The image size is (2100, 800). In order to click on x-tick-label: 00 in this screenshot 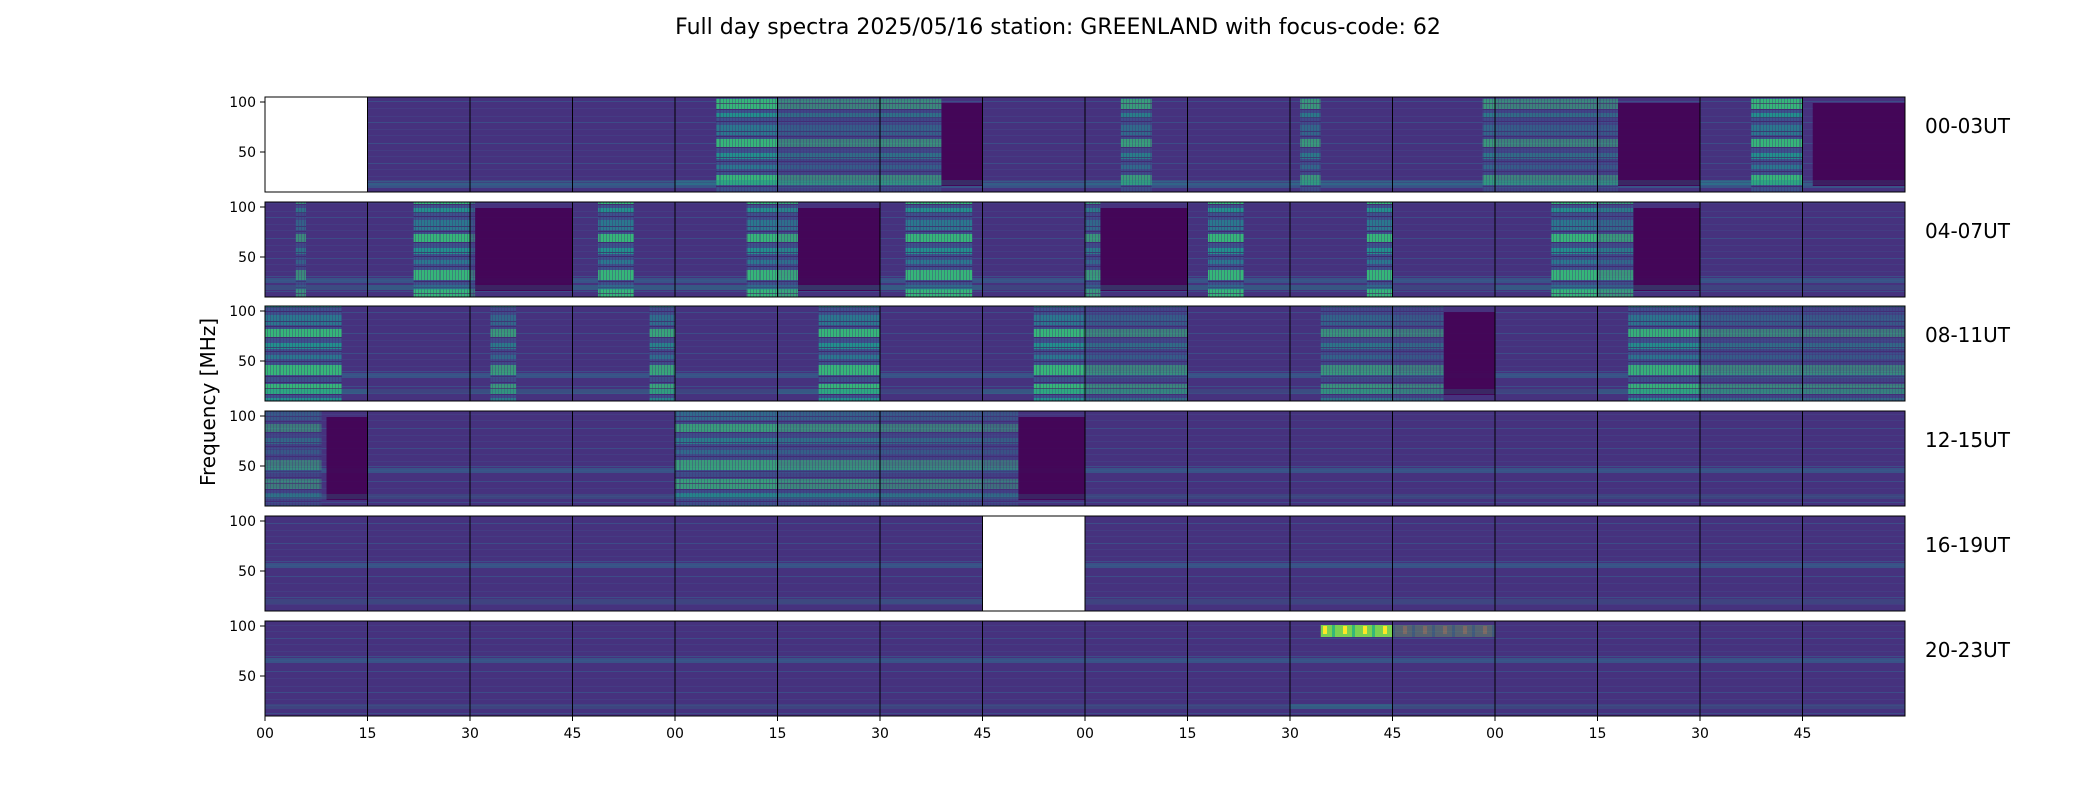, I will do `click(675, 734)`.